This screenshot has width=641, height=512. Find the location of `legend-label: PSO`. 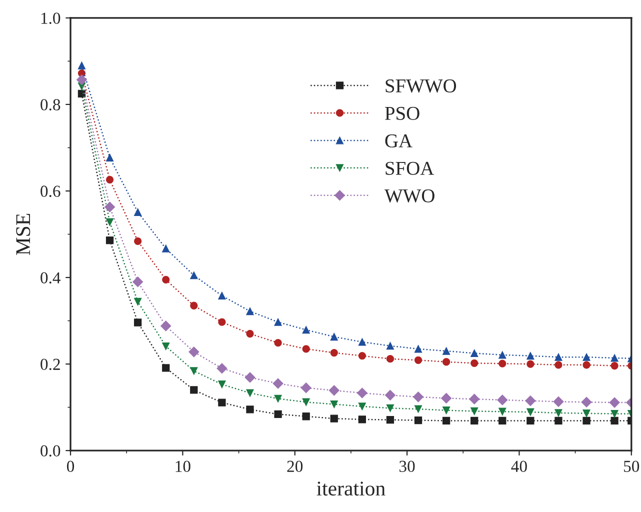

legend-label: PSO is located at coordinates (402, 113).